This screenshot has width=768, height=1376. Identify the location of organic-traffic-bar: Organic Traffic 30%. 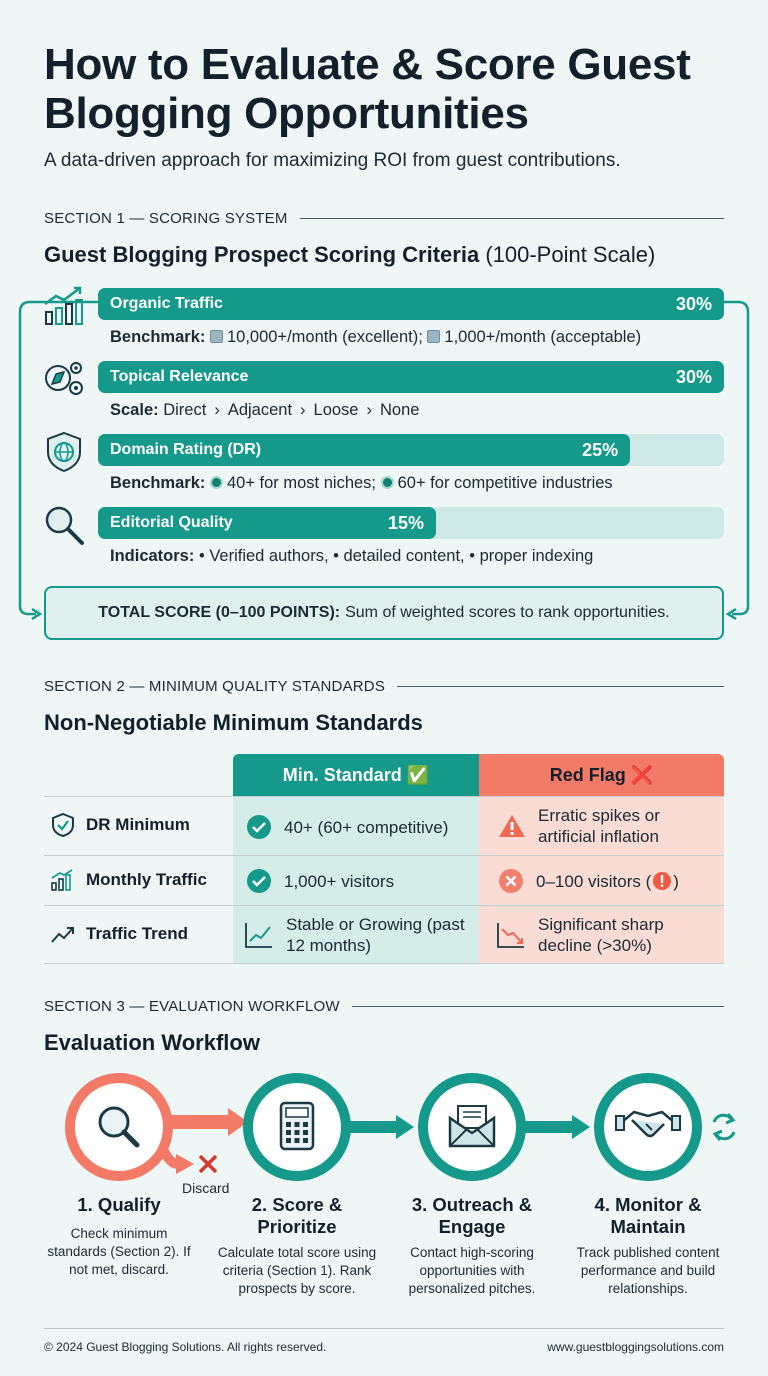
(411, 304).